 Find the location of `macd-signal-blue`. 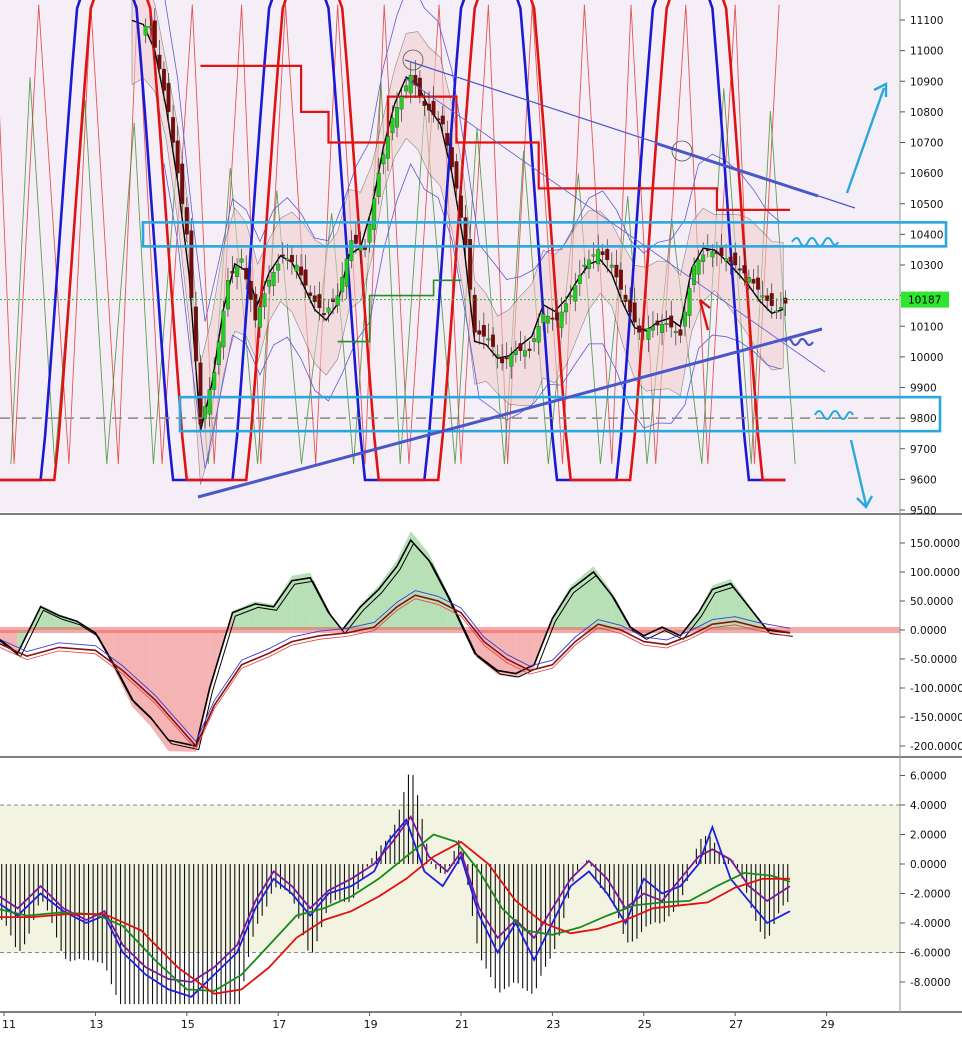

macd-signal-blue is located at coordinates (395, 666).